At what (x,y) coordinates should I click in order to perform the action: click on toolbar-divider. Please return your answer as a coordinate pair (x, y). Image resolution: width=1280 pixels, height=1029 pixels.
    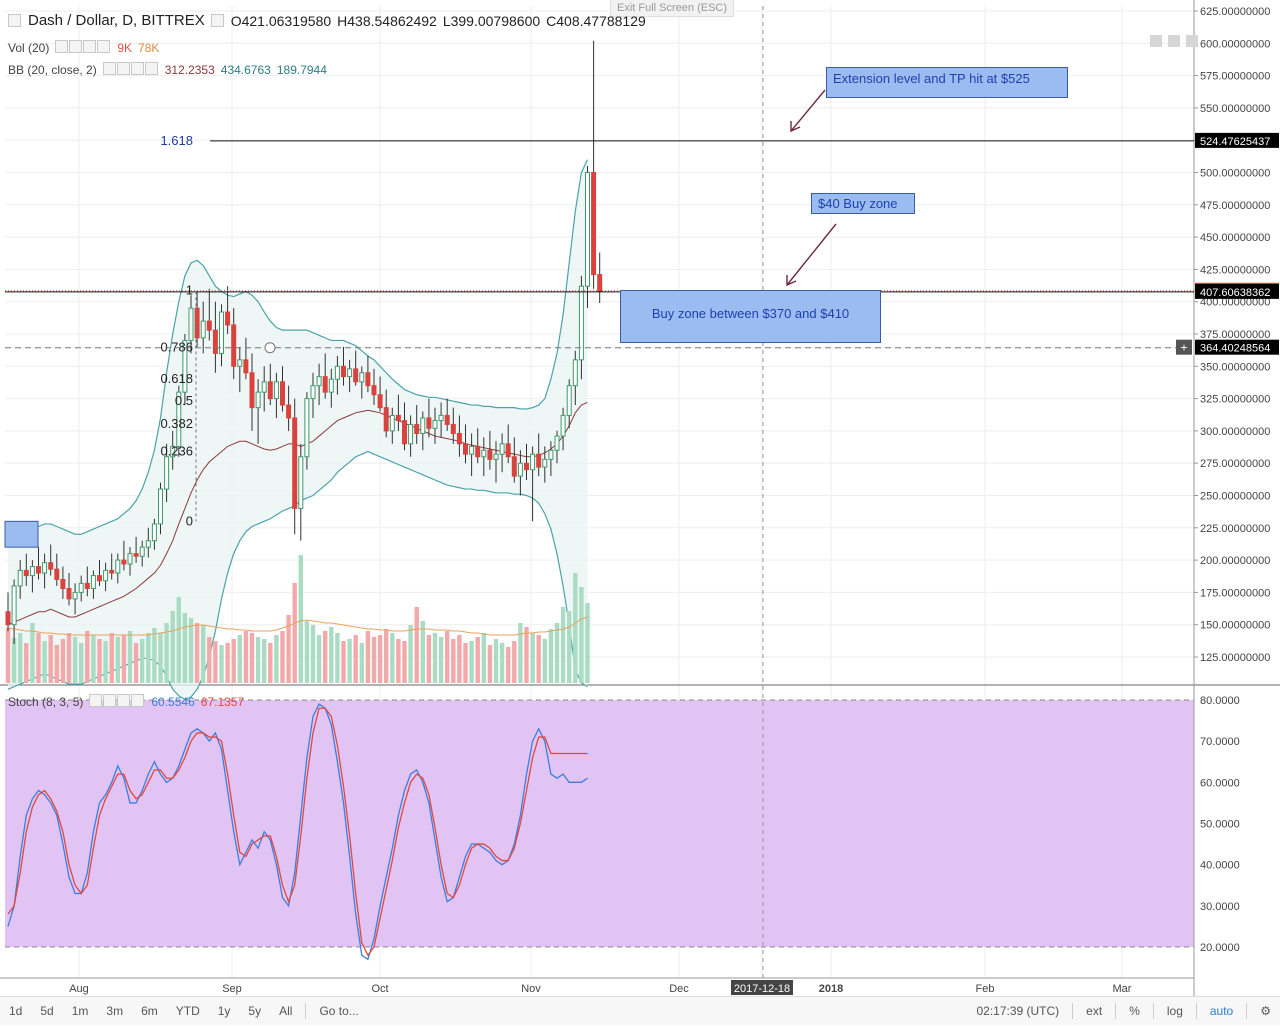
    Looking at the image, I should click on (1116, 1011).